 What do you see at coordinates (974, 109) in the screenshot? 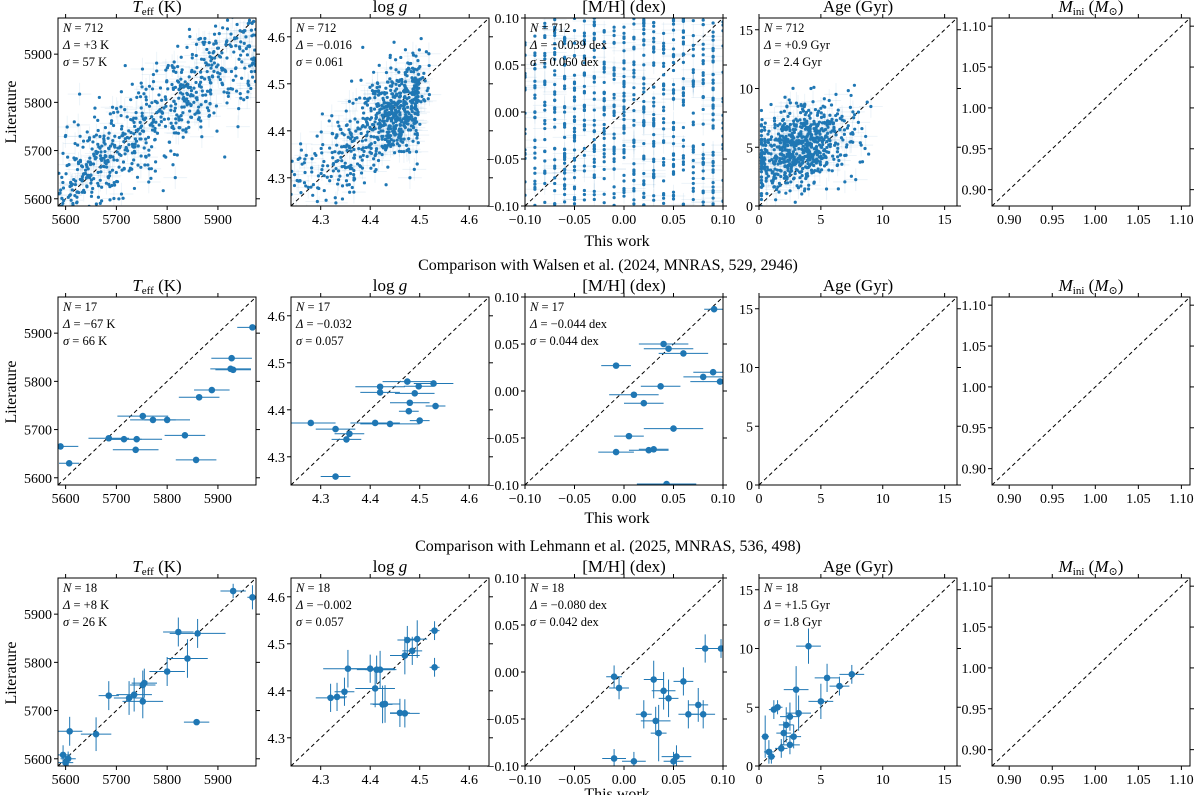
I see `y-tick-label: 1.00` at bounding box center [974, 109].